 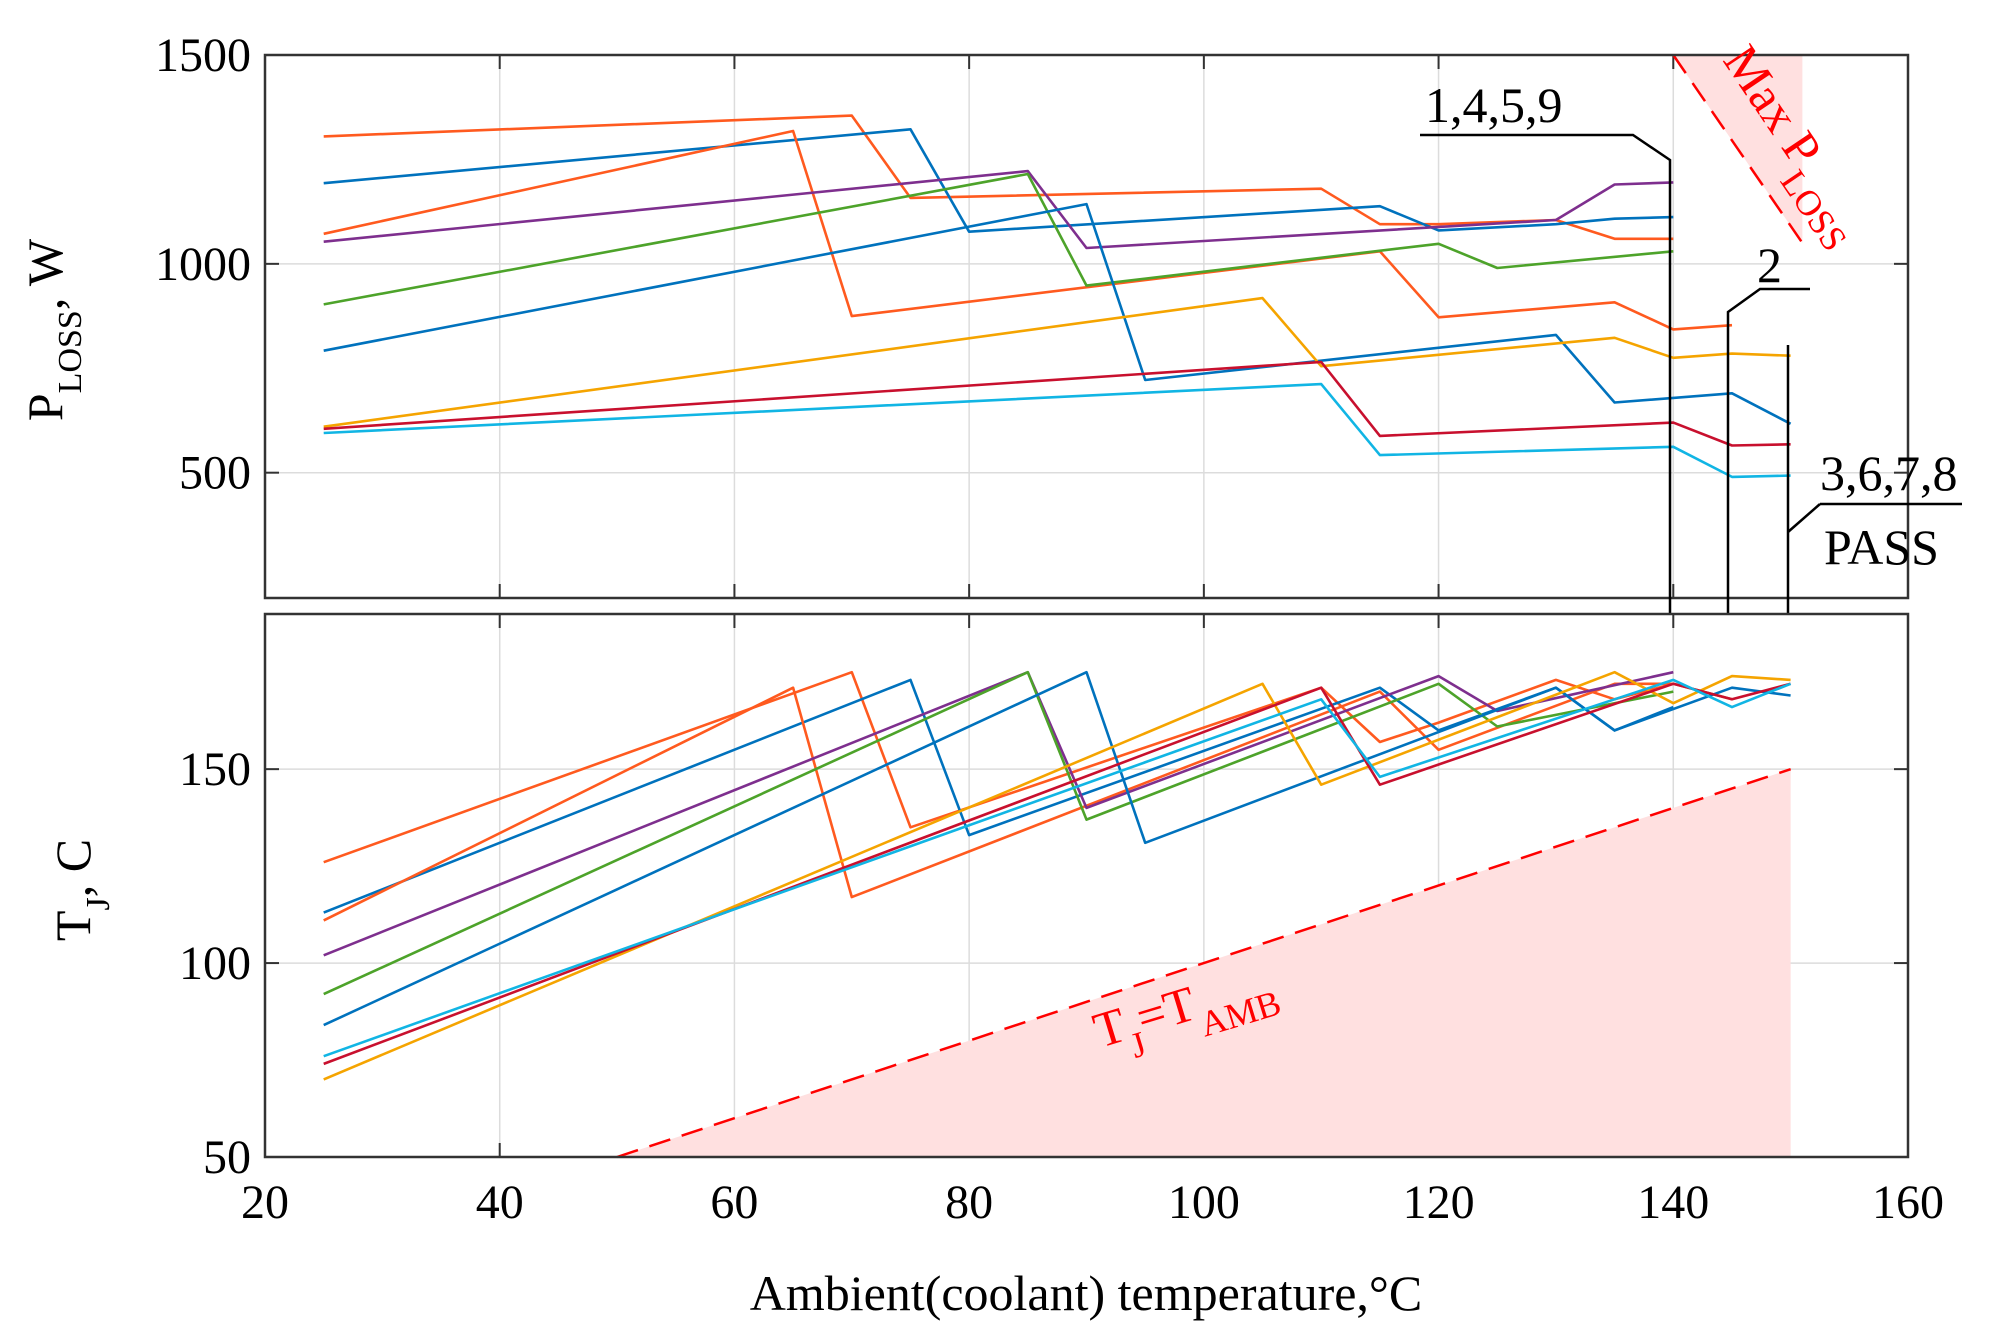 What do you see at coordinates (81, 890) in the screenshot?
I see `tj-y-axis-label: TJ, C` at bounding box center [81, 890].